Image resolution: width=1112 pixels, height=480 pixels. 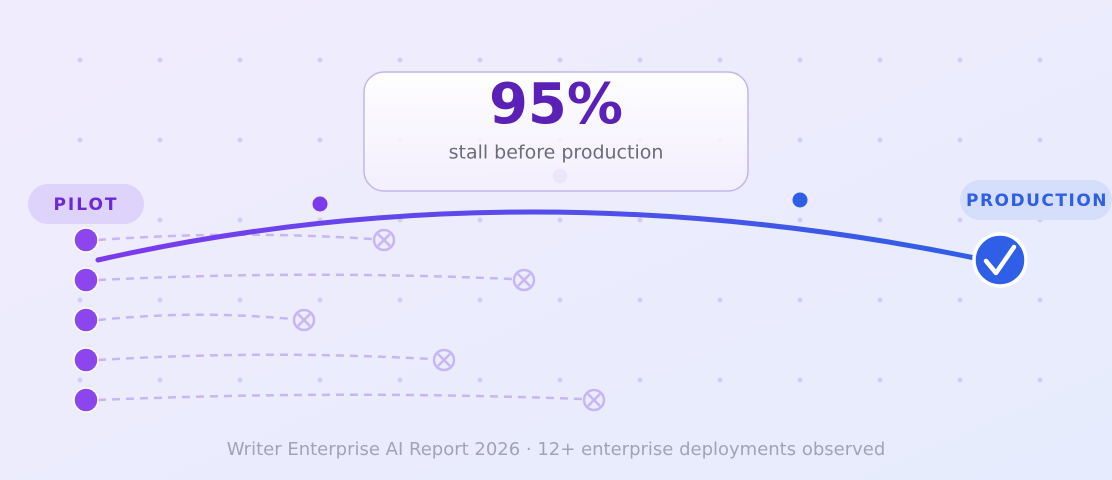 I want to click on pilot-pill, so click(x=86, y=204).